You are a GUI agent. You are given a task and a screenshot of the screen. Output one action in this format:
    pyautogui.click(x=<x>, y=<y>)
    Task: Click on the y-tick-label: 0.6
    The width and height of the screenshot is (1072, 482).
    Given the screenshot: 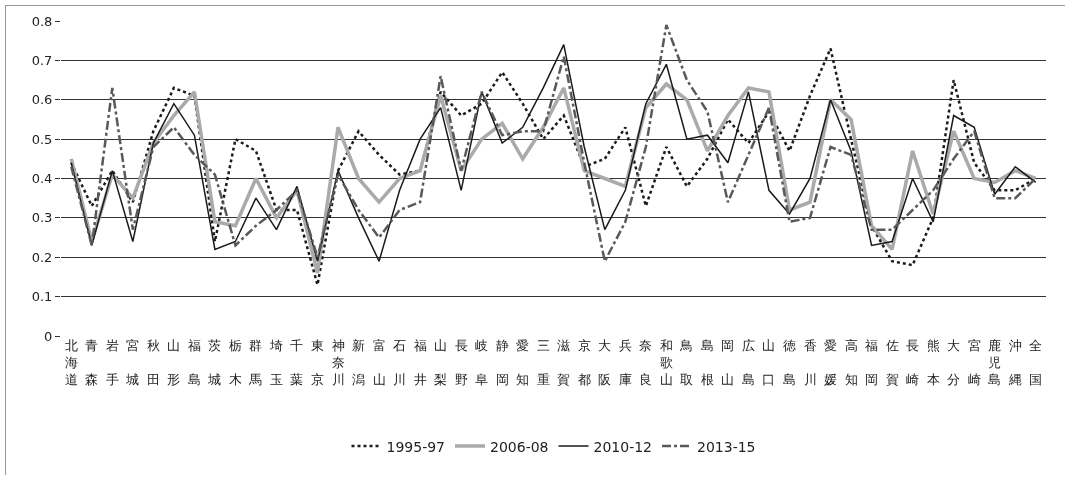 What is the action you would take?
    pyautogui.click(x=42, y=100)
    